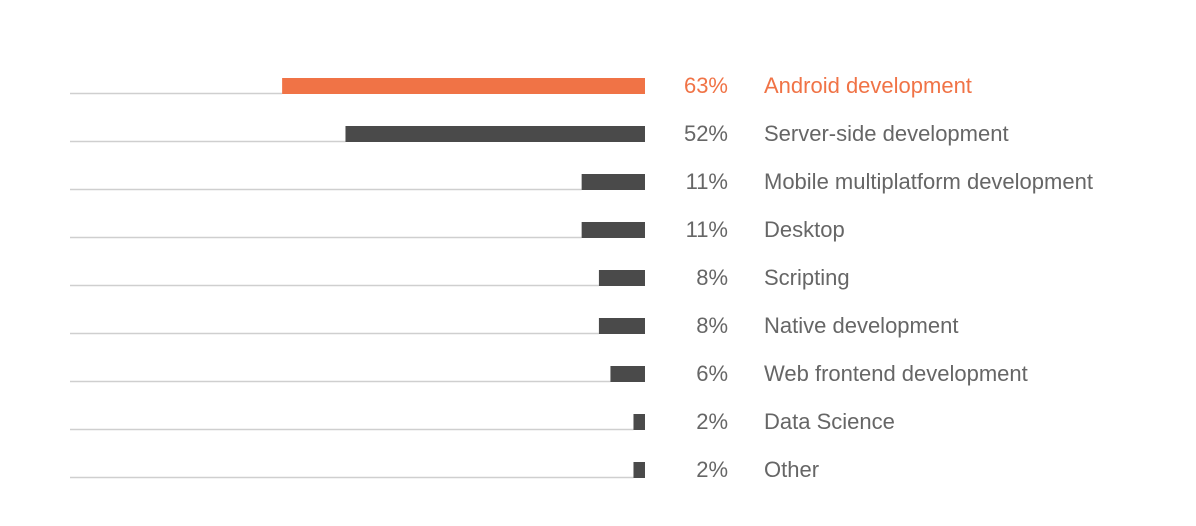 This screenshot has height=526, width=1196. What do you see at coordinates (514, 325) in the screenshot?
I see `bar-row: 8% Native development` at bounding box center [514, 325].